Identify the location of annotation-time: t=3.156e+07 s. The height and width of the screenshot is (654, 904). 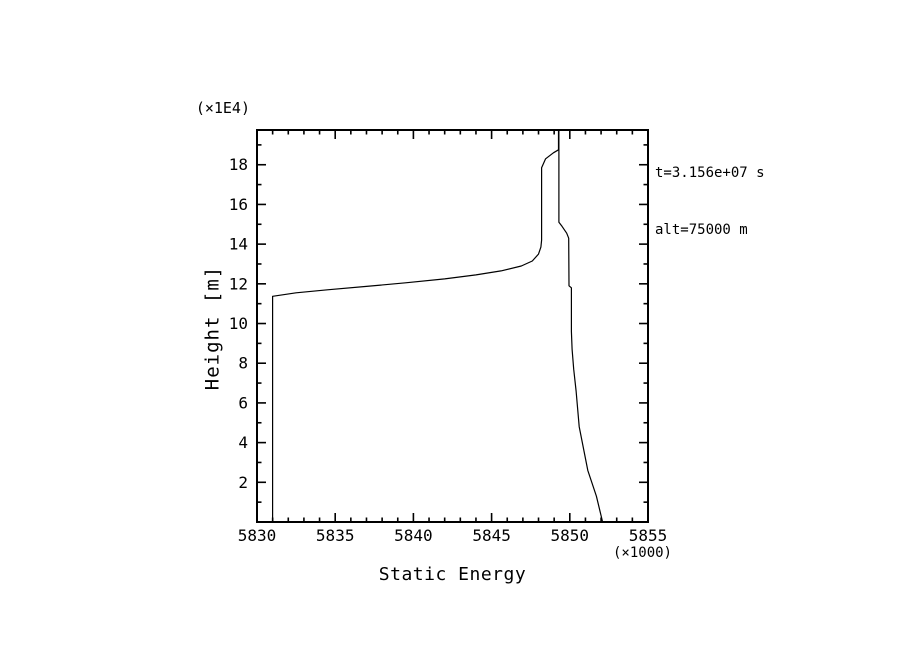
(710, 173).